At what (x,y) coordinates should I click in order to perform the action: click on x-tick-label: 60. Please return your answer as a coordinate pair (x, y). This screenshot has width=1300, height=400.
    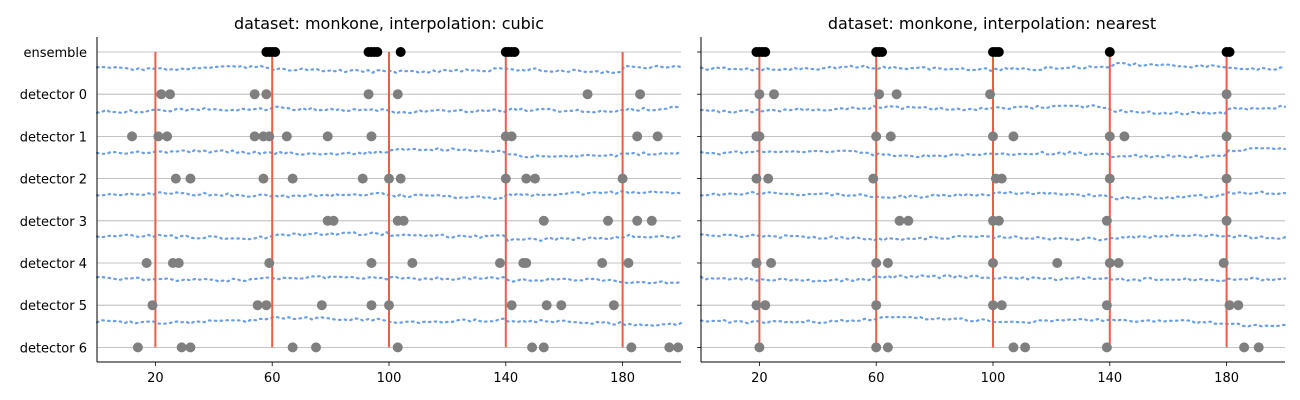
    Looking at the image, I should click on (272, 378).